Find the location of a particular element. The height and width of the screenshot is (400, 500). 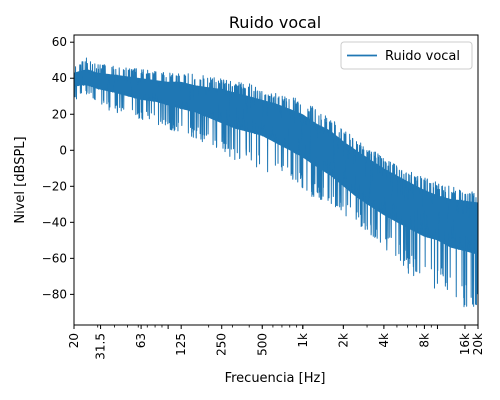

y-axis-label: Nivel [dBSPL] is located at coordinates (20, 179).